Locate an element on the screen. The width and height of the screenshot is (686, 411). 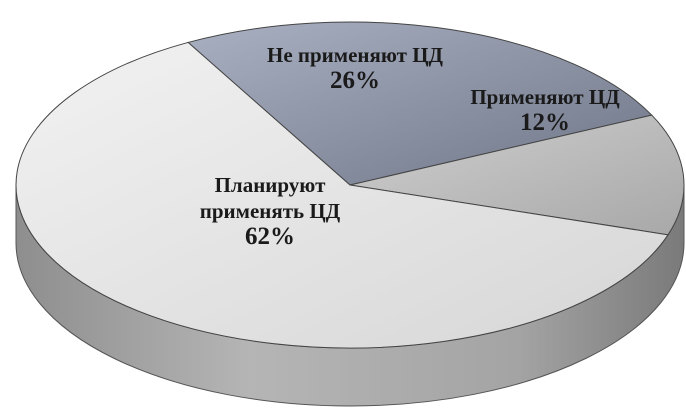
slice-label: Применяют ЦД 12% is located at coordinates (545, 110).